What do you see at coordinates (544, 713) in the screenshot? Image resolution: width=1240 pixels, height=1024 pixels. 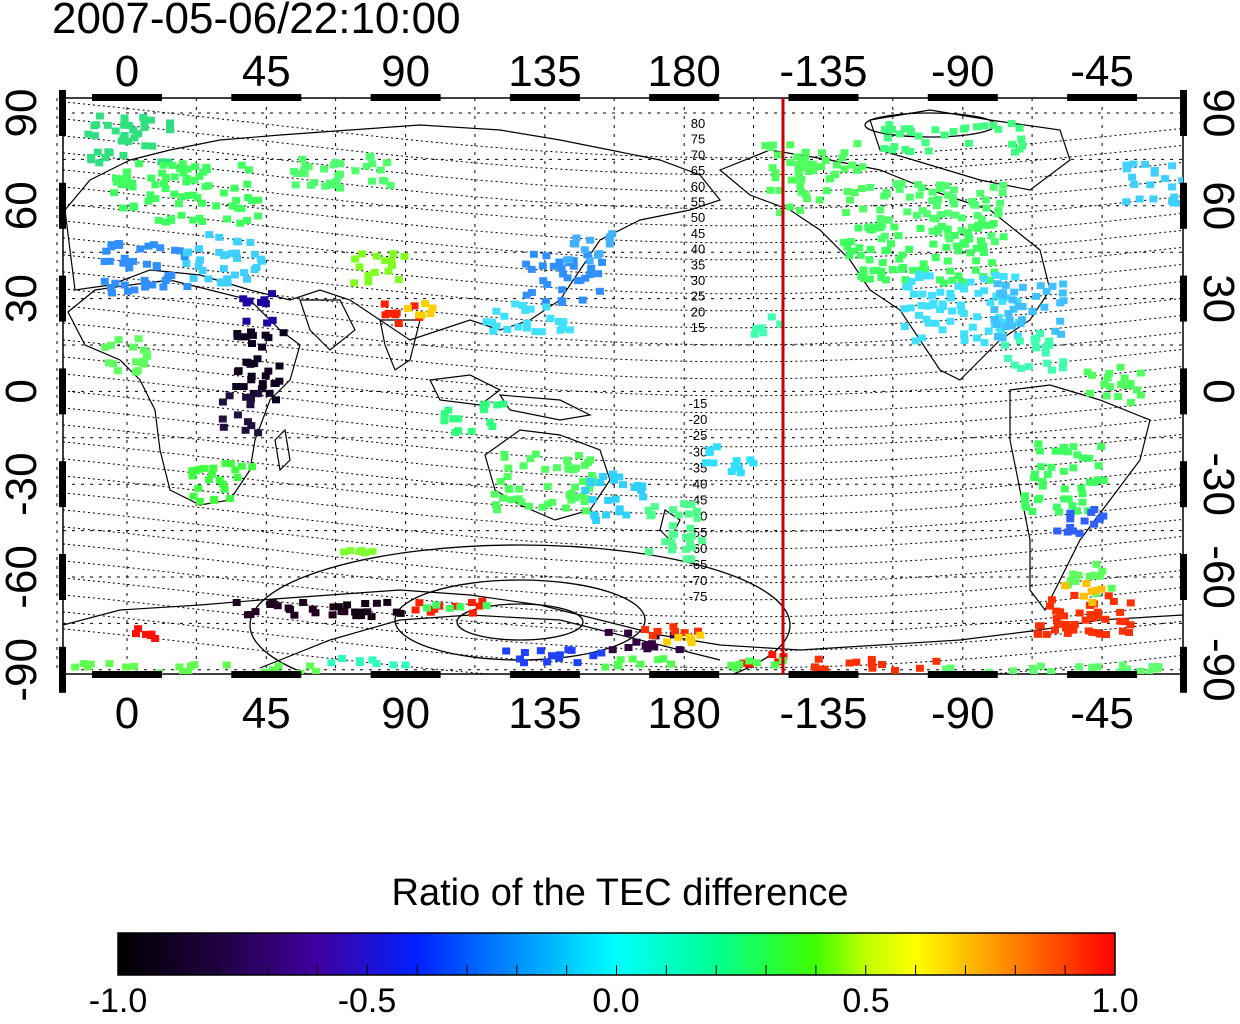 I see `bottom-lon-label: 135` at bounding box center [544, 713].